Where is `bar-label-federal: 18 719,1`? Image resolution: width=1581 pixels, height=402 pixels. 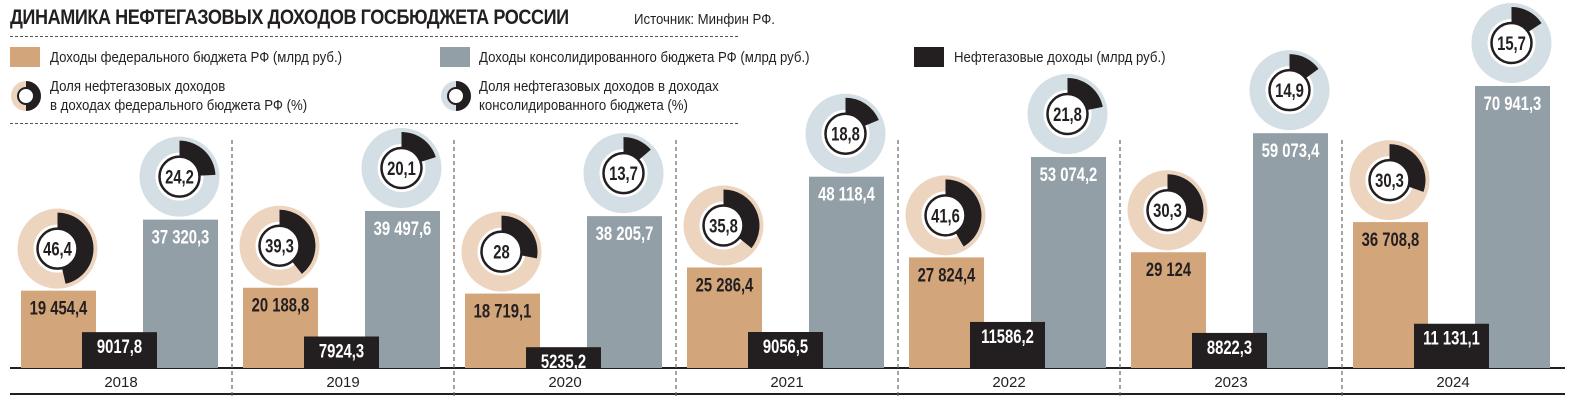 bar-label-federal: 18 719,1 is located at coordinates (503, 311).